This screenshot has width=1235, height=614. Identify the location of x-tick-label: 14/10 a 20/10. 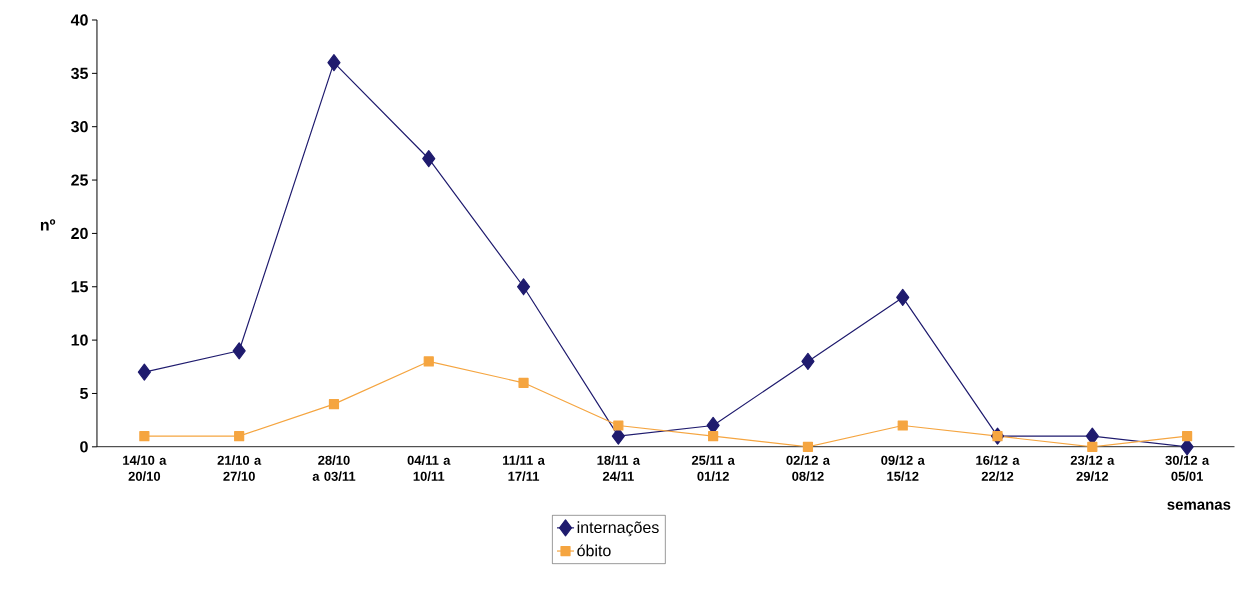
(145, 468).